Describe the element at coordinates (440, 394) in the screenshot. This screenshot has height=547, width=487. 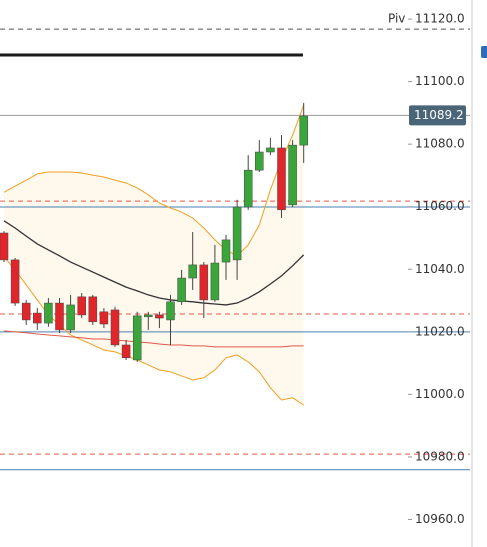
I see `y-tick-label: 11000.0` at that location.